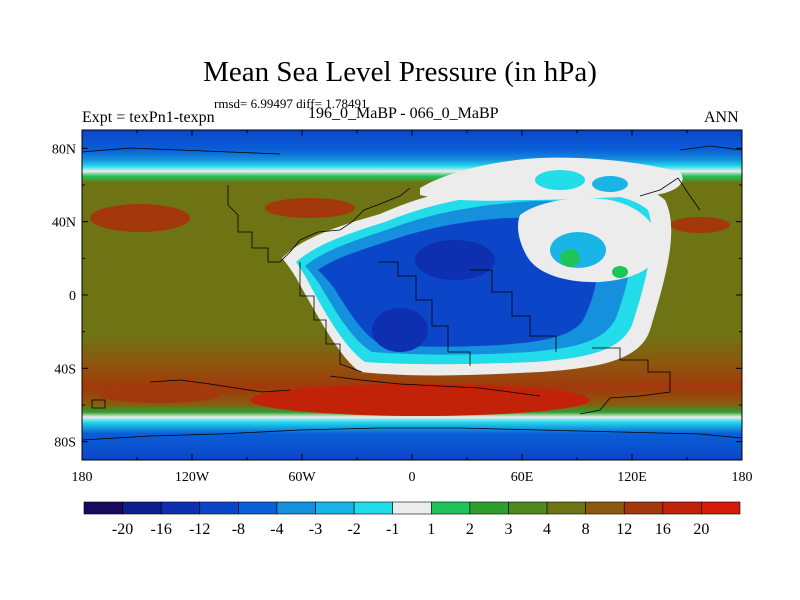 The image size is (800, 600). What do you see at coordinates (315, 529) in the screenshot?
I see `colorbar-label: -3` at bounding box center [315, 529].